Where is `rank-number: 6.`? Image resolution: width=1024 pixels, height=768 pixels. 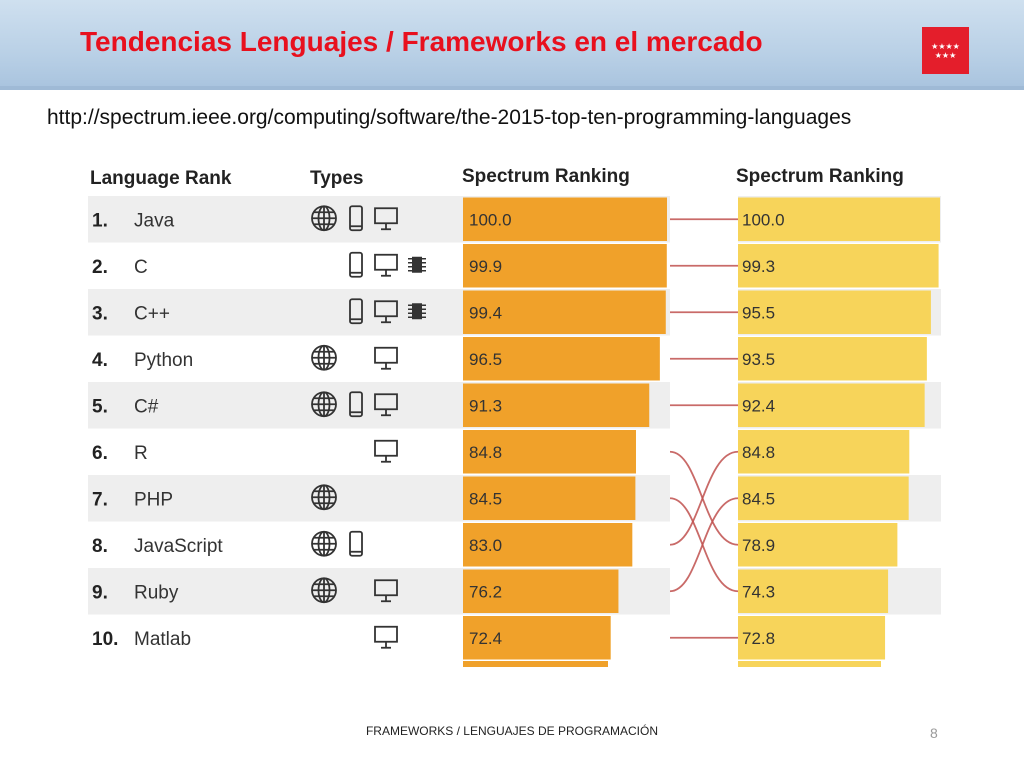 rank-number: 6. is located at coordinates (100, 453).